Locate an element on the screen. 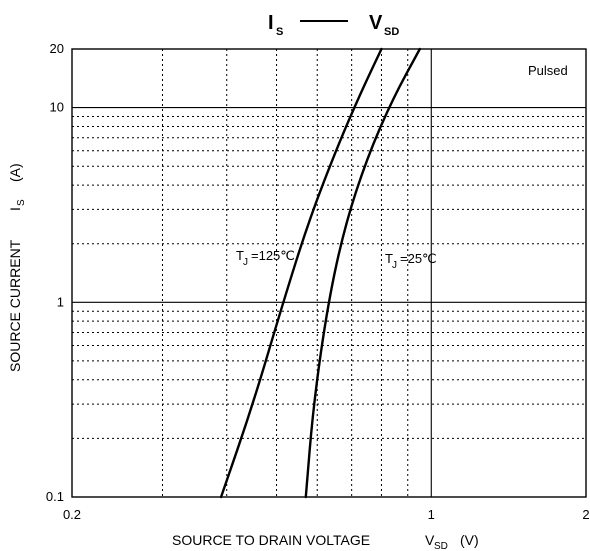 The image size is (590, 551). chart-title: I S V SD is located at coordinates (333, 25).